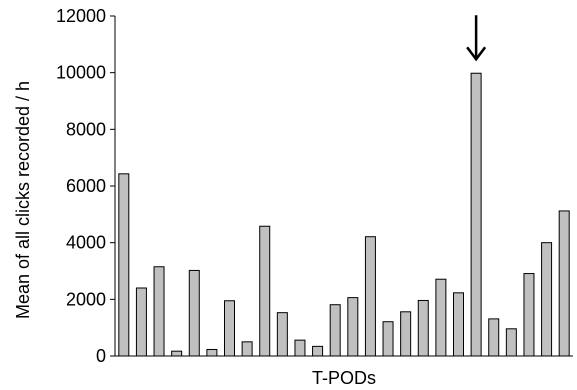  I want to click on arrow-head, so click(476, 54).